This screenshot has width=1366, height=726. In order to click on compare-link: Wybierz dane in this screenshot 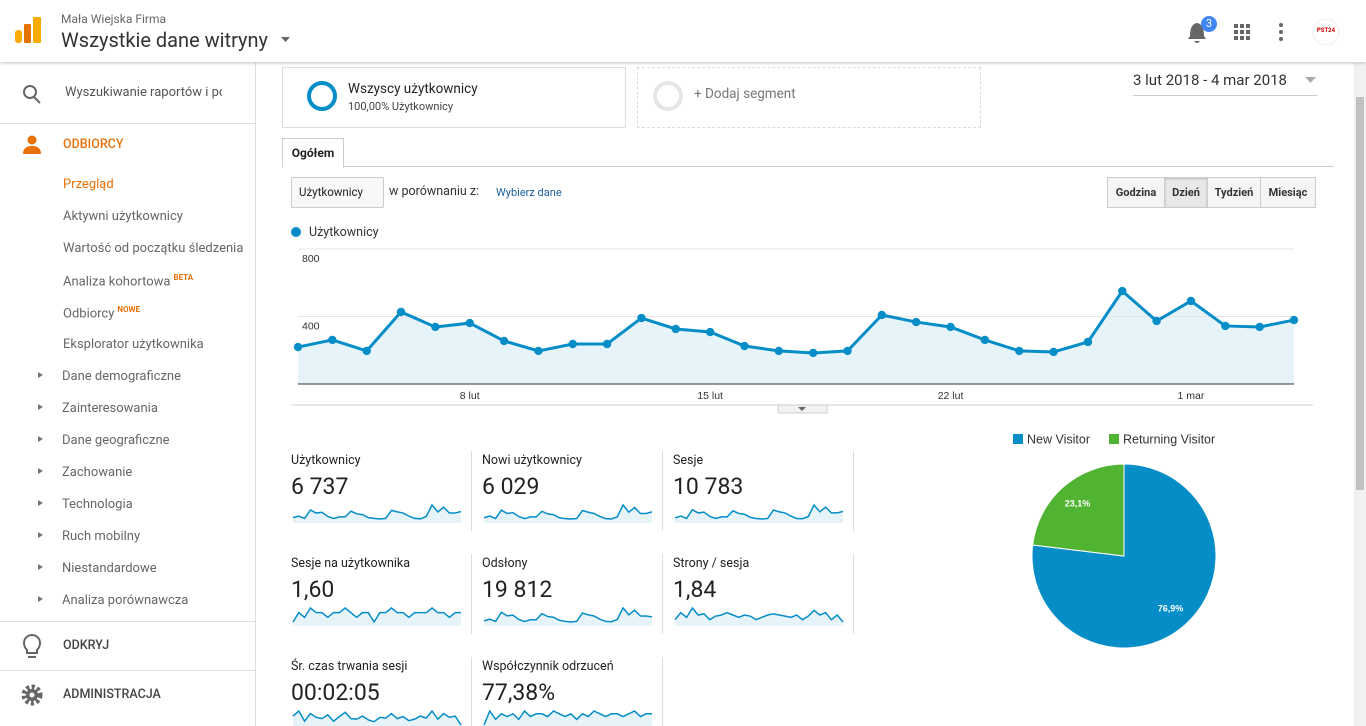, I will do `click(529, 192)`.